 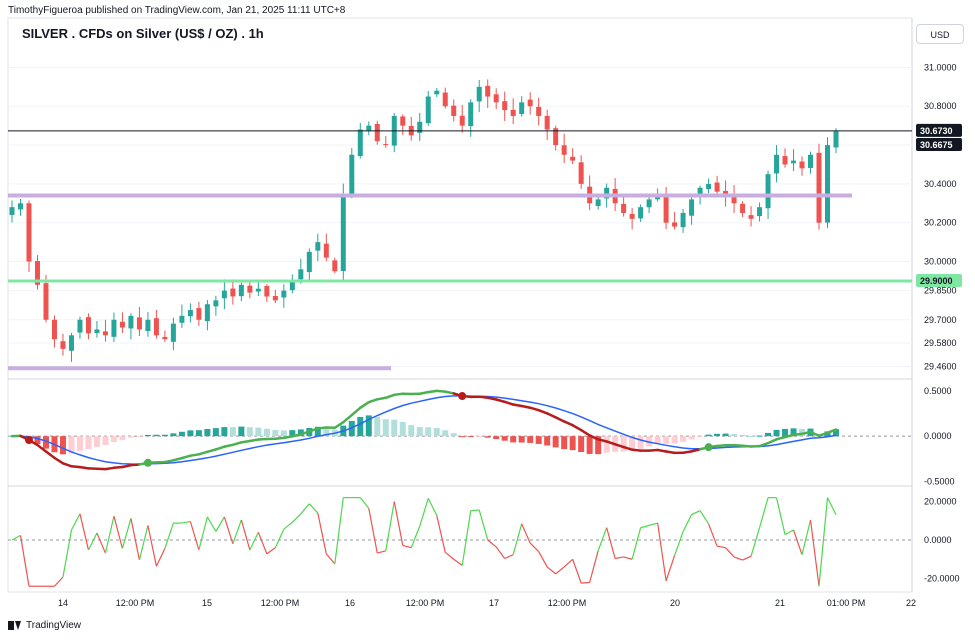 What do you see at coordinates (350, 603) in the screenshot?
I see `time-tick-label: 16` at bounding box center [350, 603].